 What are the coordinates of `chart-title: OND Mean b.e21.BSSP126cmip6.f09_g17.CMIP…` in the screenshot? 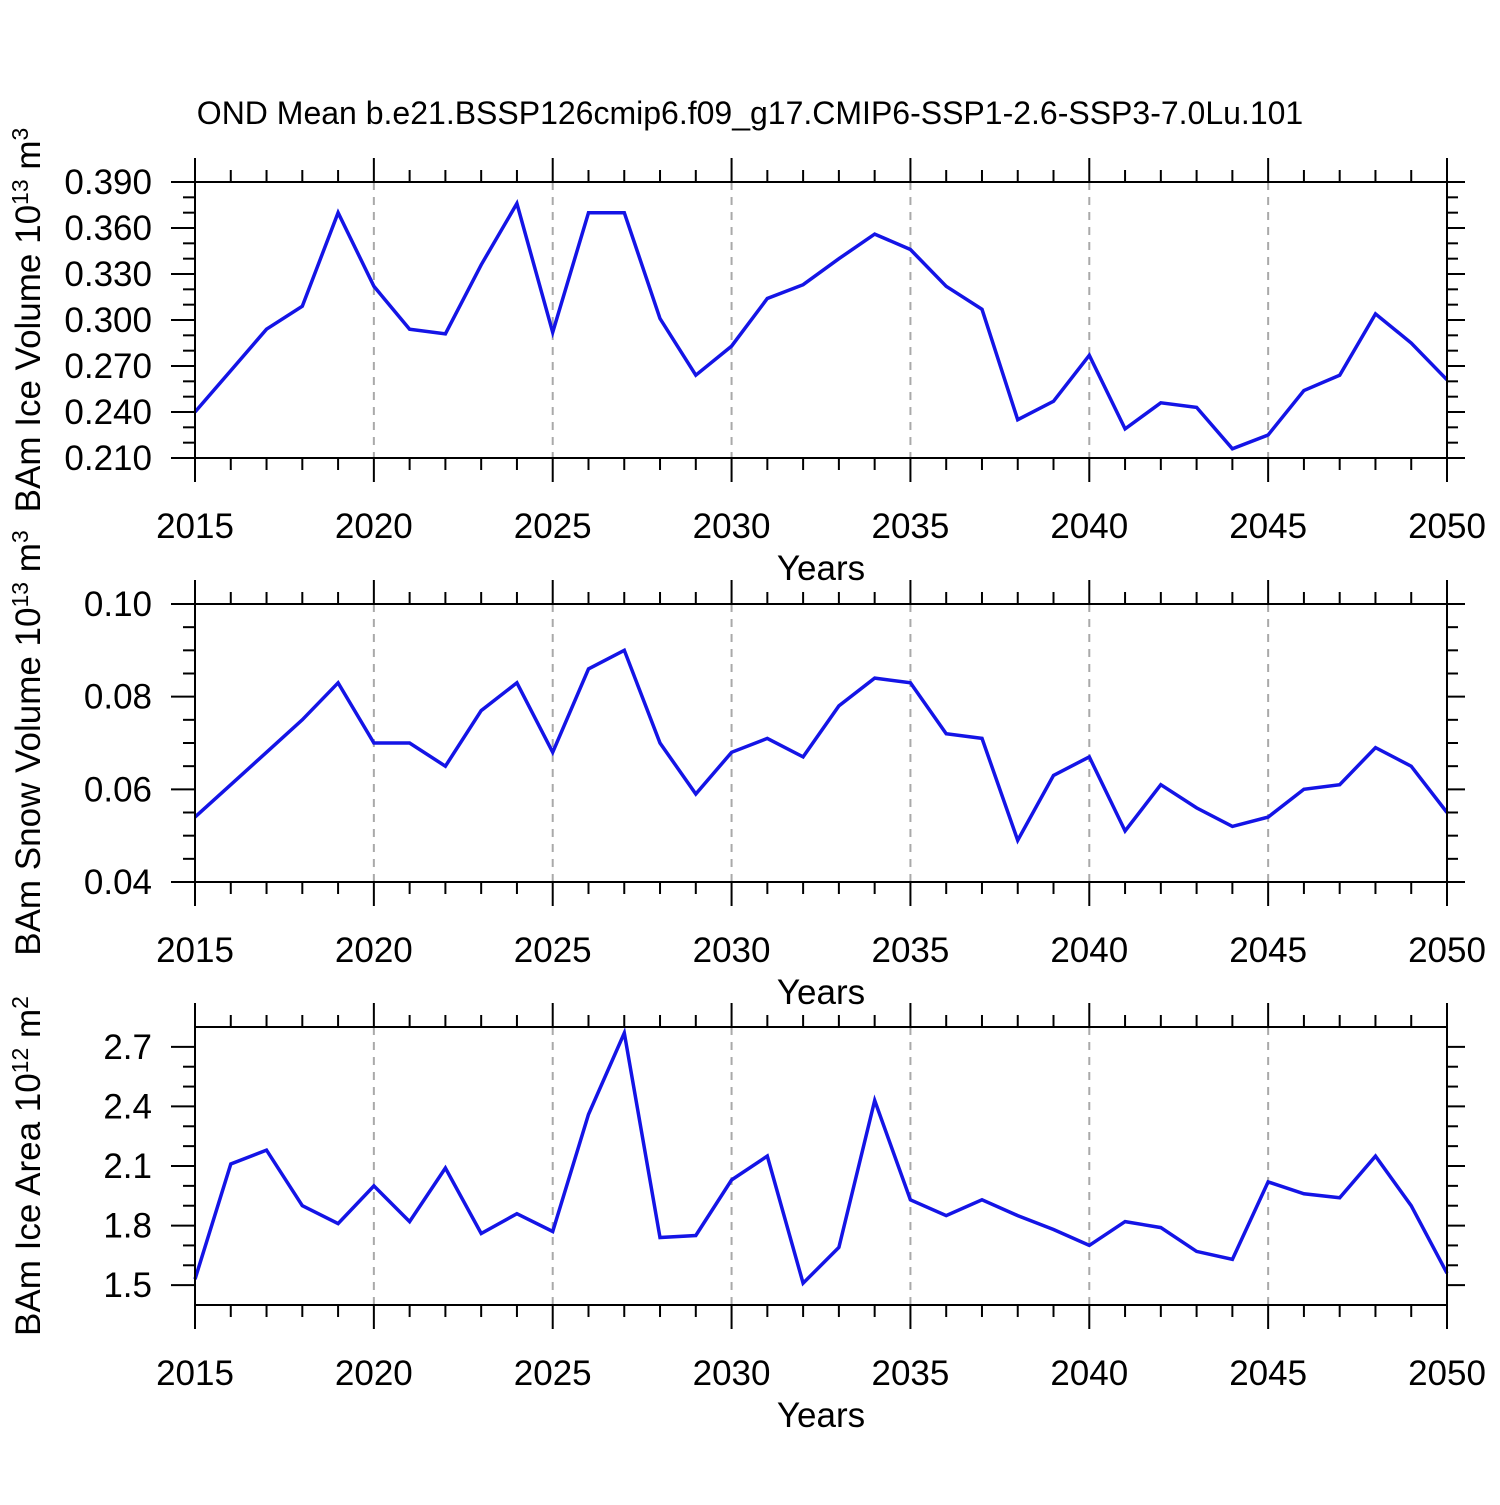 It's located at (750, 113).